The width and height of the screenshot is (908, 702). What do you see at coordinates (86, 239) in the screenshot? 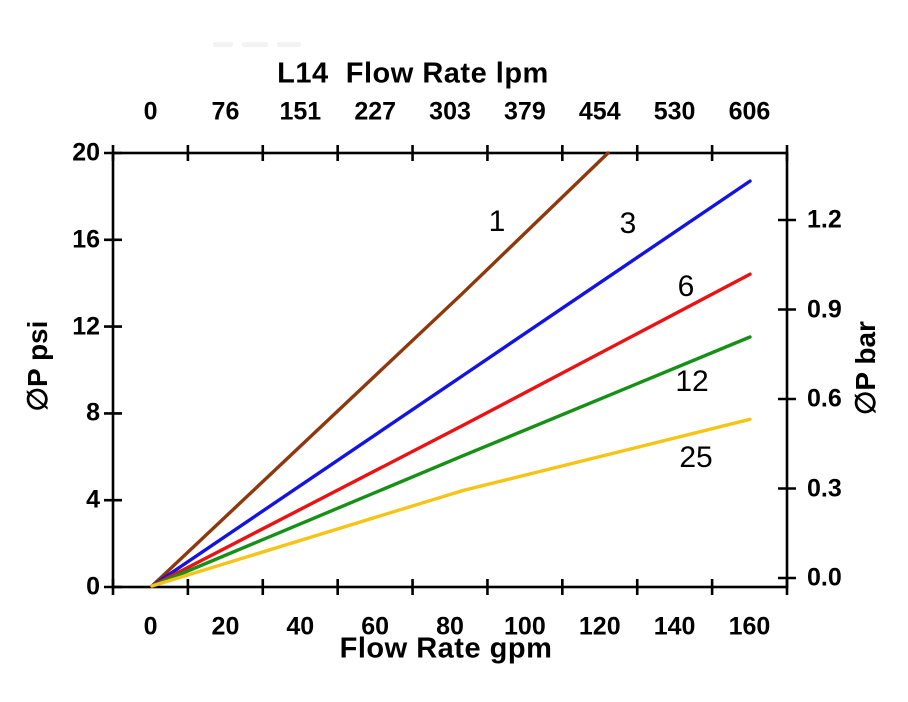
I see `left-tick-label: 16` at bounding box center [86, 239].